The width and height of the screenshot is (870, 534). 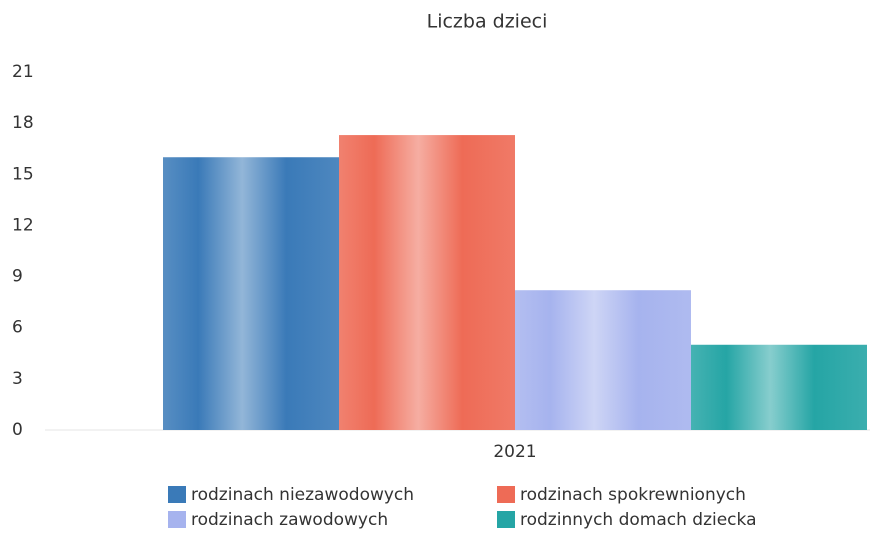 What do you see at coordinates (23, 72) in the screenshot?
I see `y-tick-label: 21` at bounding box center [23, 72].